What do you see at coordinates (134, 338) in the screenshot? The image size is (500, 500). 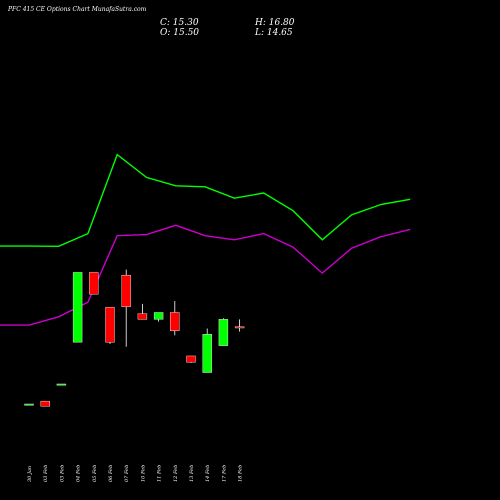 I see `candles` at bounding box center [134, 338].